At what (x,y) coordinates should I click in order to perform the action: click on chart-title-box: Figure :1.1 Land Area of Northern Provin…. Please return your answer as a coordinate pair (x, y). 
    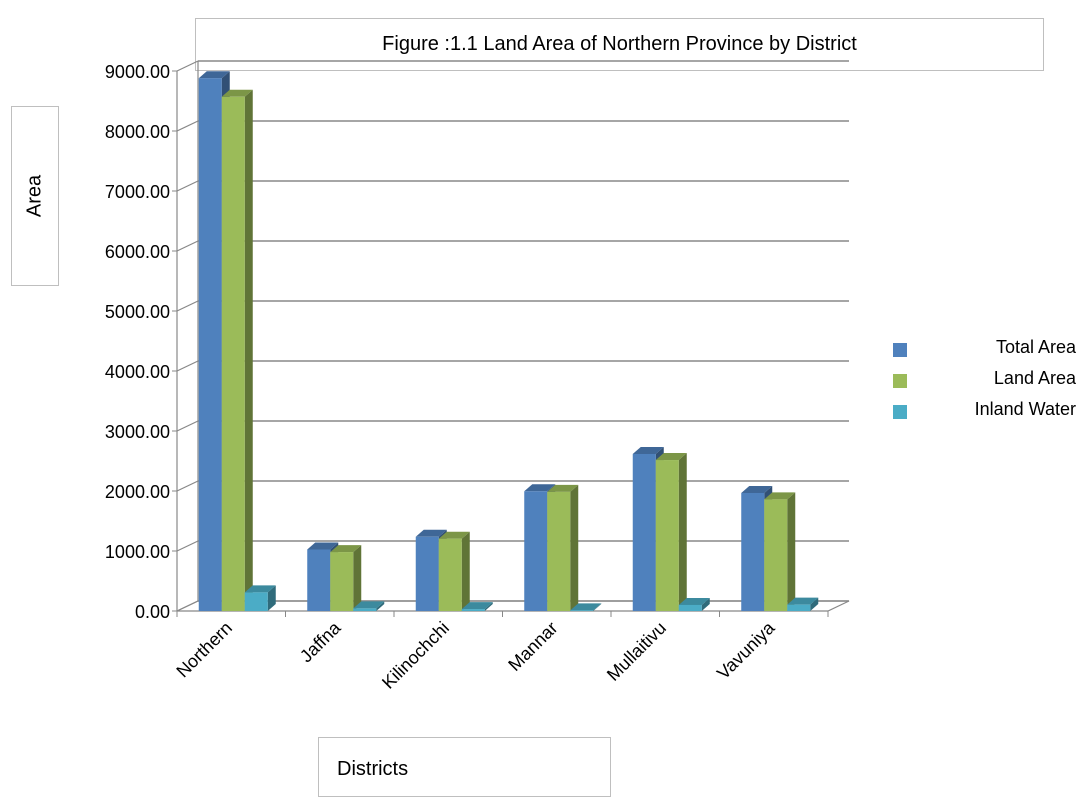
    Looking at the image, I should click on (619, 44).